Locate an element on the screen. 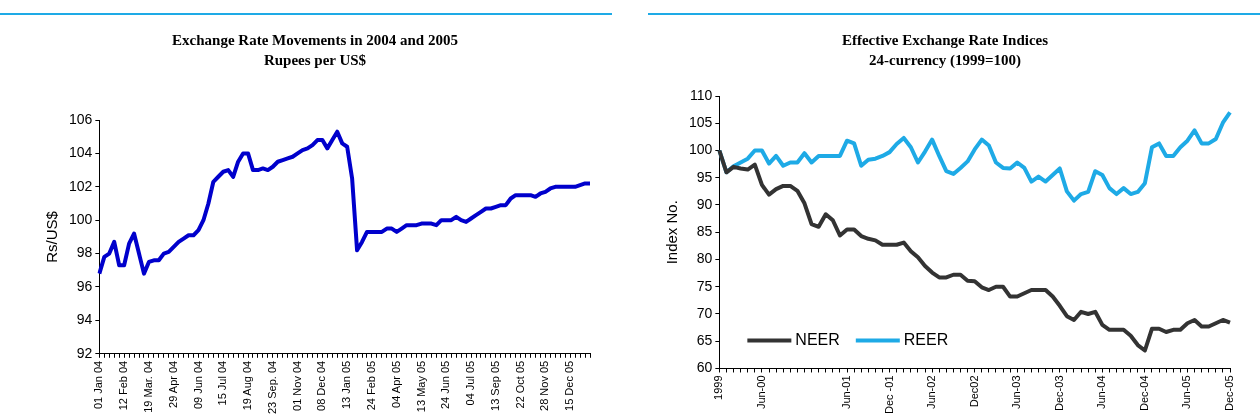 This screenshot has width=1260, height=417. chart-title: Exchange Rate Movements in 2004 and 2005 is located at coordinates (315, 39).